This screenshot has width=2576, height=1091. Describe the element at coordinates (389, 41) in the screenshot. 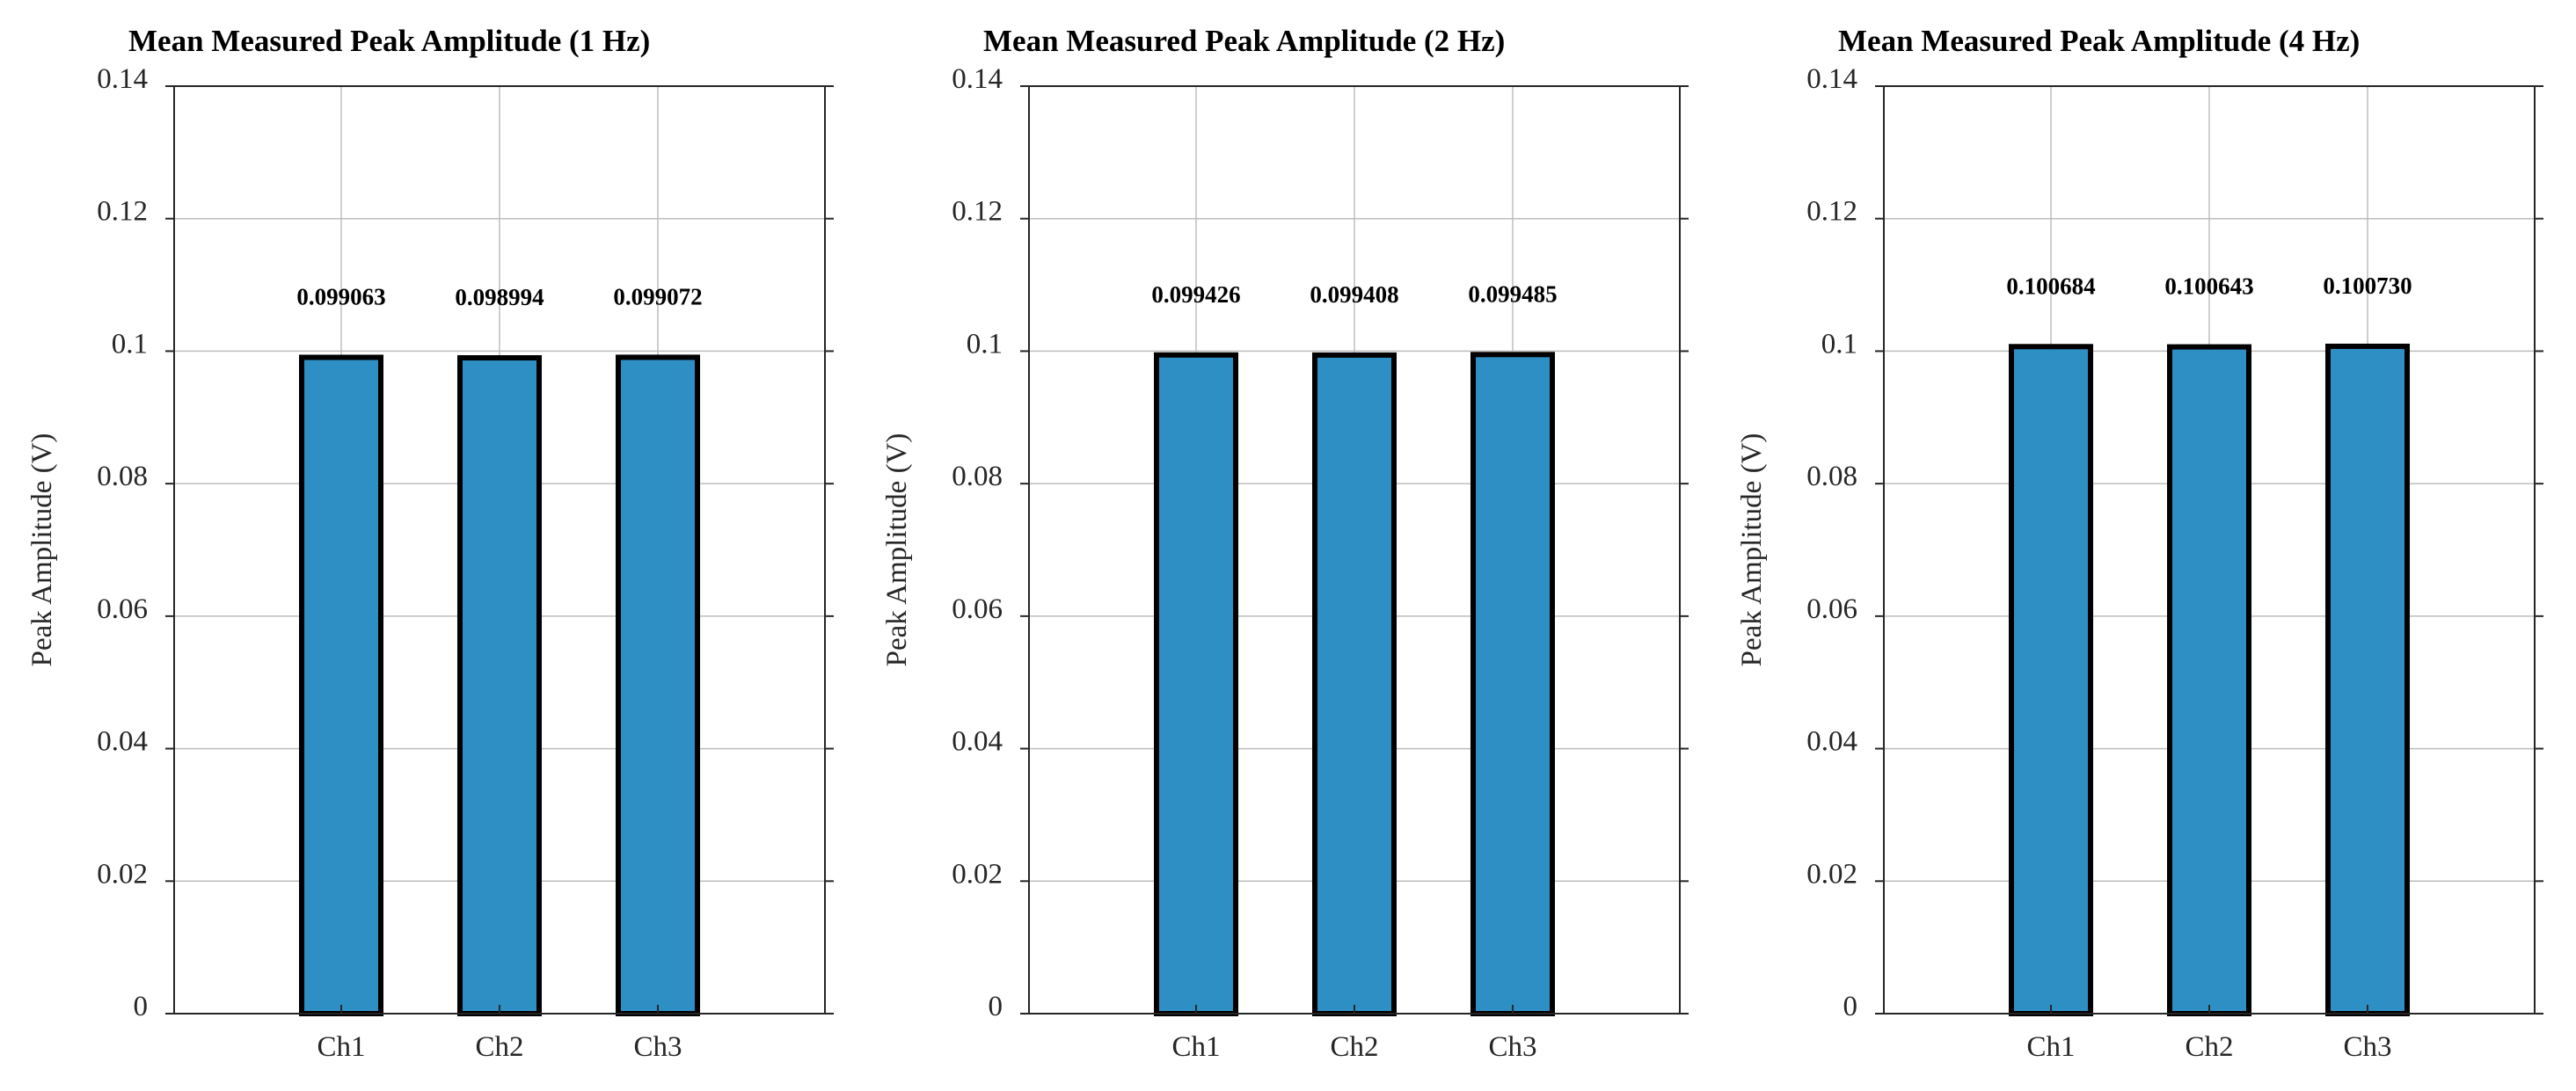

I see `chart-title: Mean Measured Peak Amplitude (1 Hz)` at that location.